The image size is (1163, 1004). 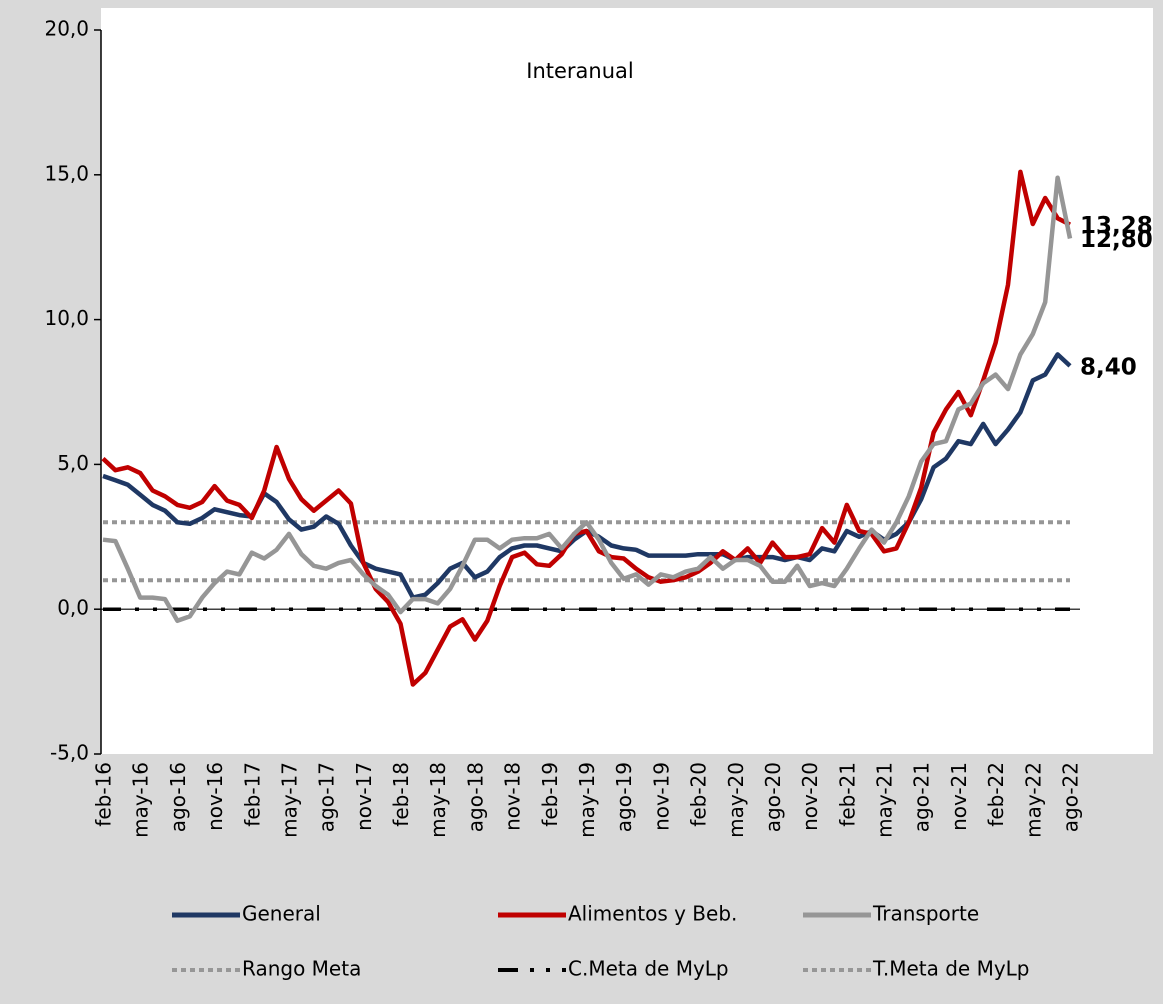 What do you see at coordinates (301, 969) in the screenshot?
I see `legend-label: Rango Meta` at bounding box center [301, 969].